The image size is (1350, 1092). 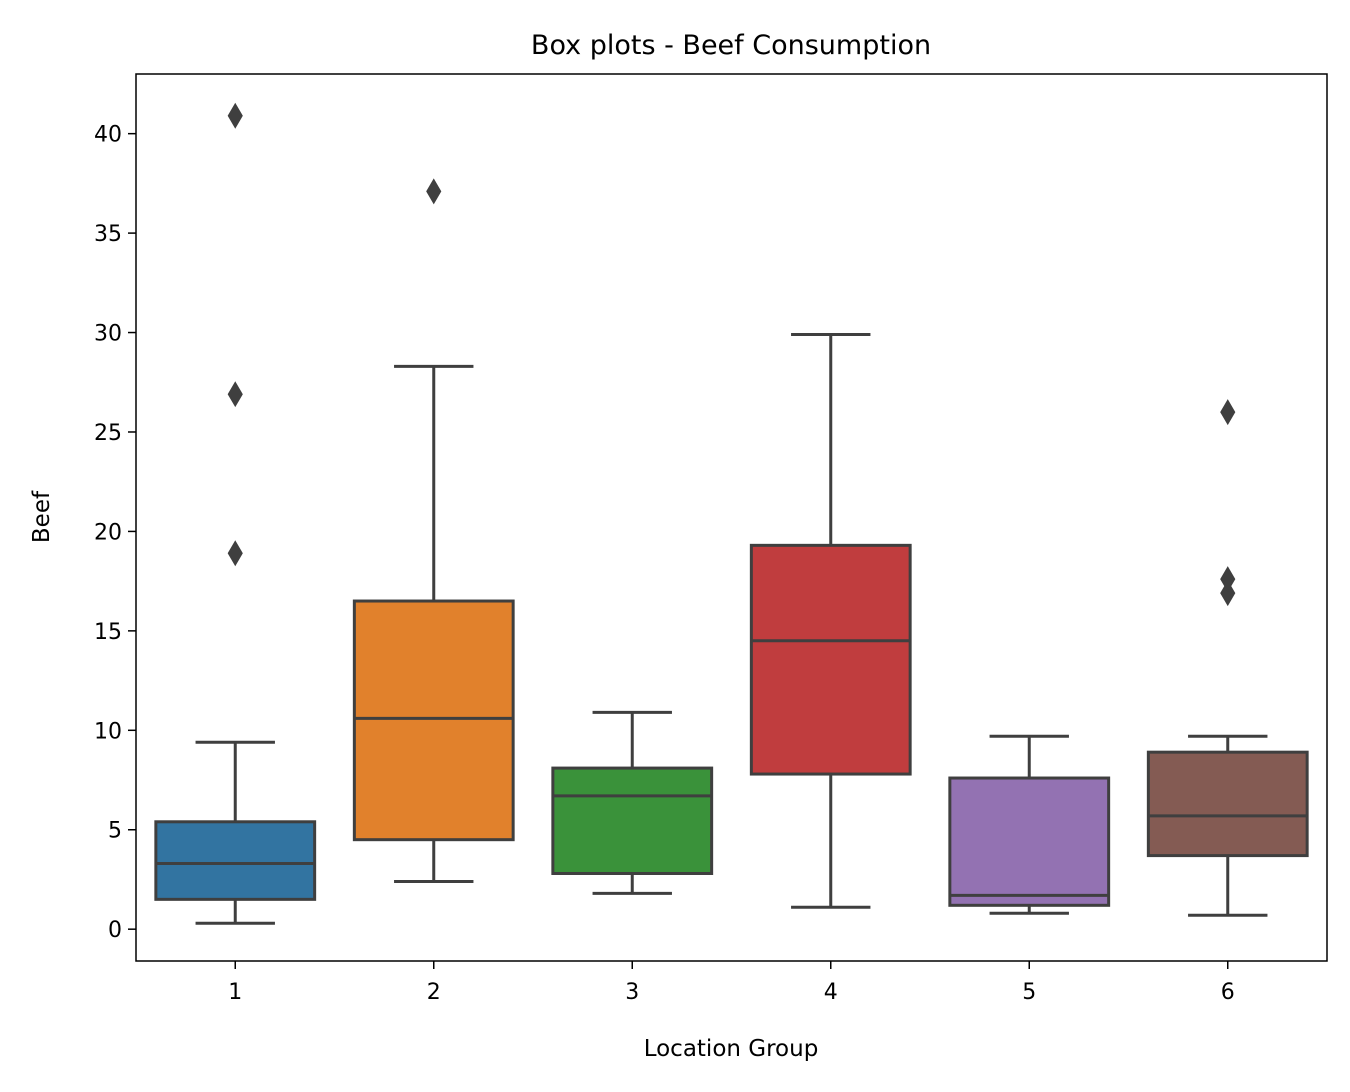 I want to click on y-axis: 0 5 10 15 20 25 30 35 40, so click(x=115, y=533).